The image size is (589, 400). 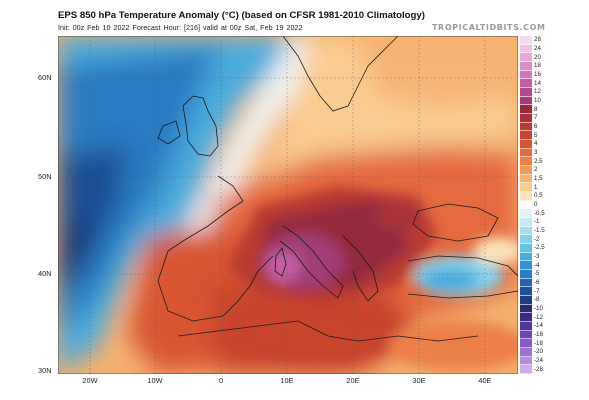 I want to click on colorbar-label: -7, so click(x=537, y=291).